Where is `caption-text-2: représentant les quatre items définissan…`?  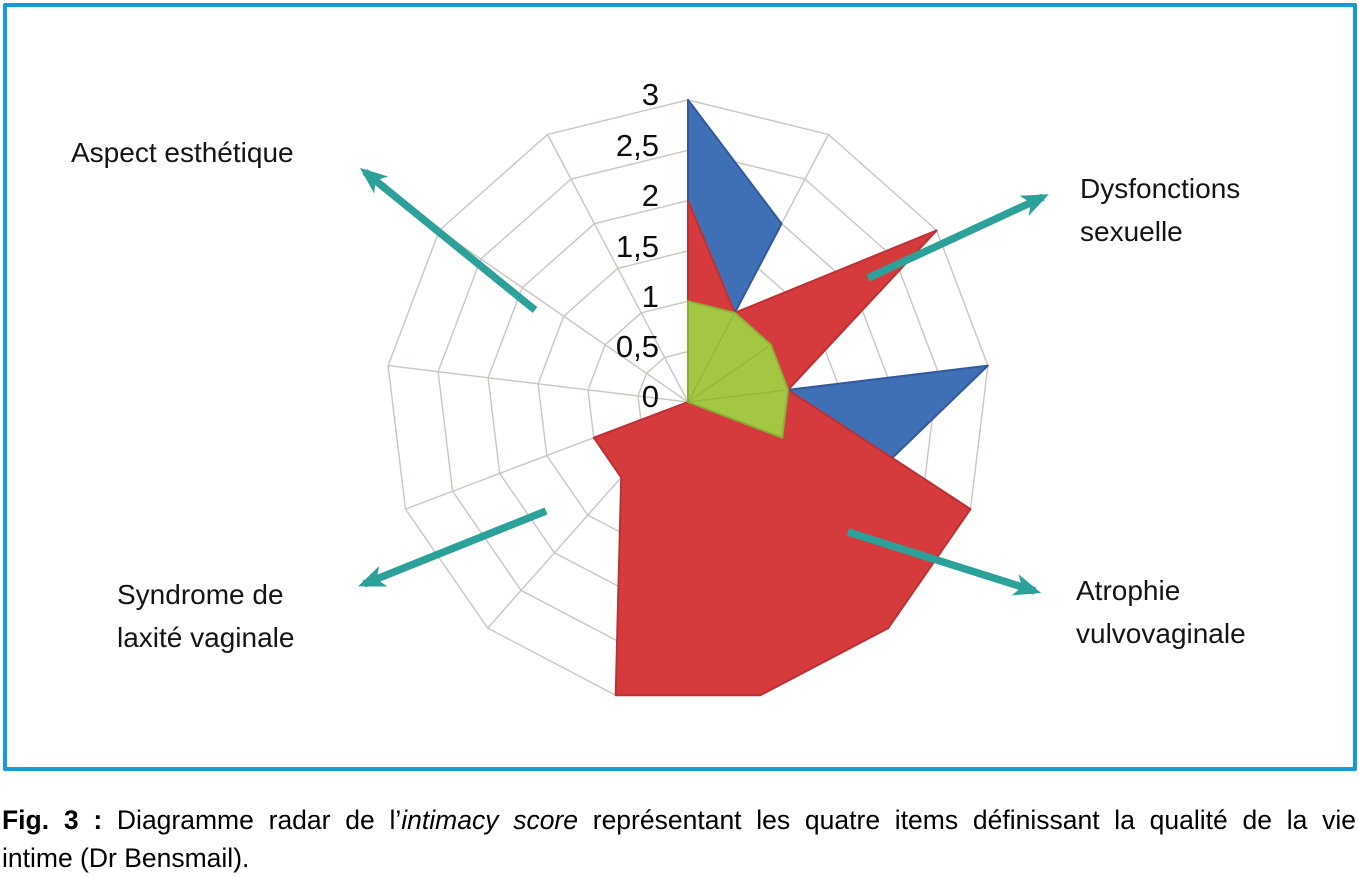
caption-text-2: représentant les quatre items définissan… is located at coordinates (967, 820).